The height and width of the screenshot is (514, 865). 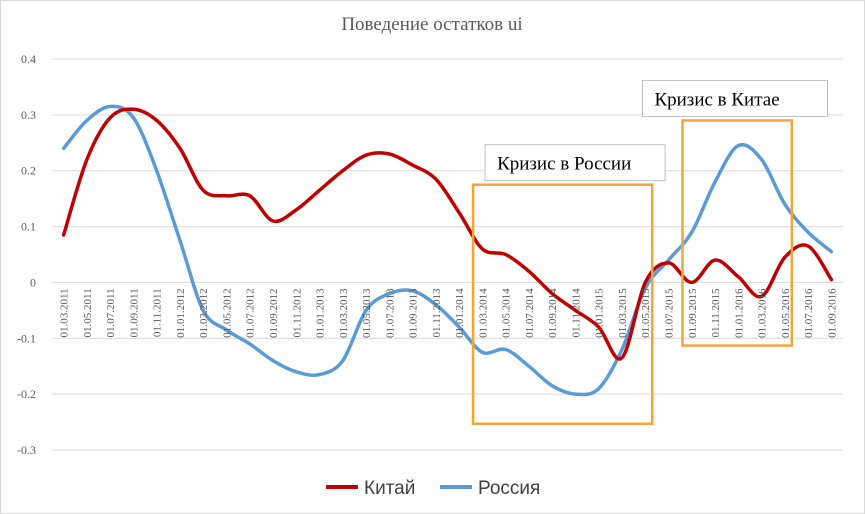 I want to click on x-tick-label: 01.11.2013, so click(x=437, y=313).